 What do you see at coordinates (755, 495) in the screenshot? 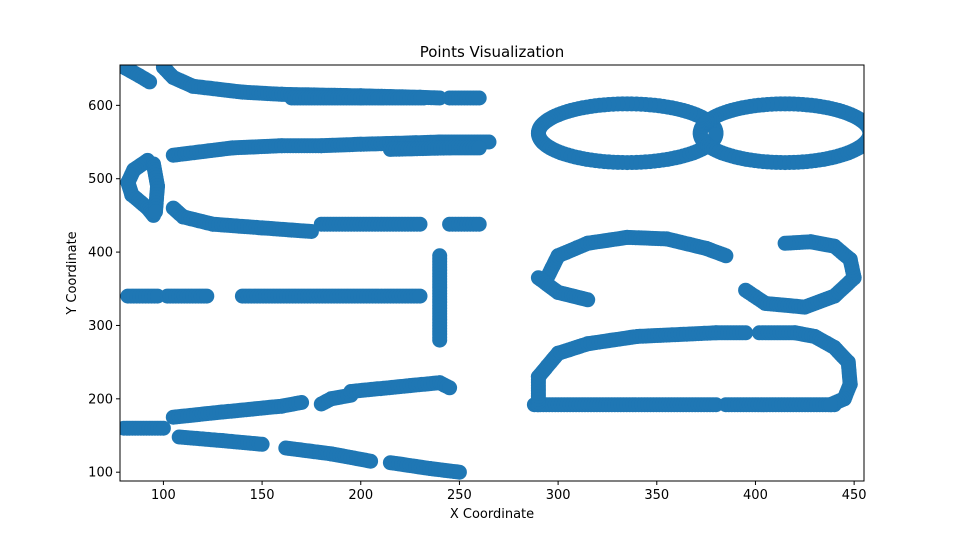
I see `x-tick-label: 400` at bounding box center [755, 495].